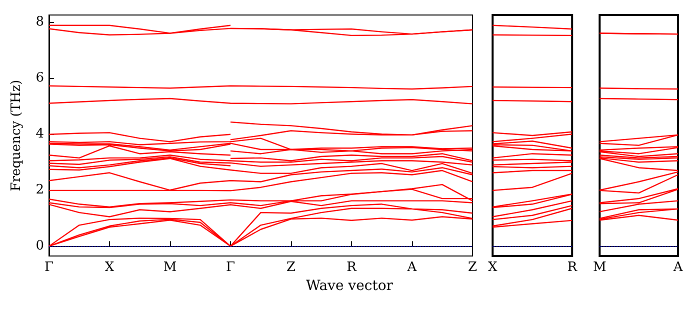 The image size is (699, 310). Describe the element at coordinates (40, 22) in the screenshot. I see `y-tick-label: 8` at that location.